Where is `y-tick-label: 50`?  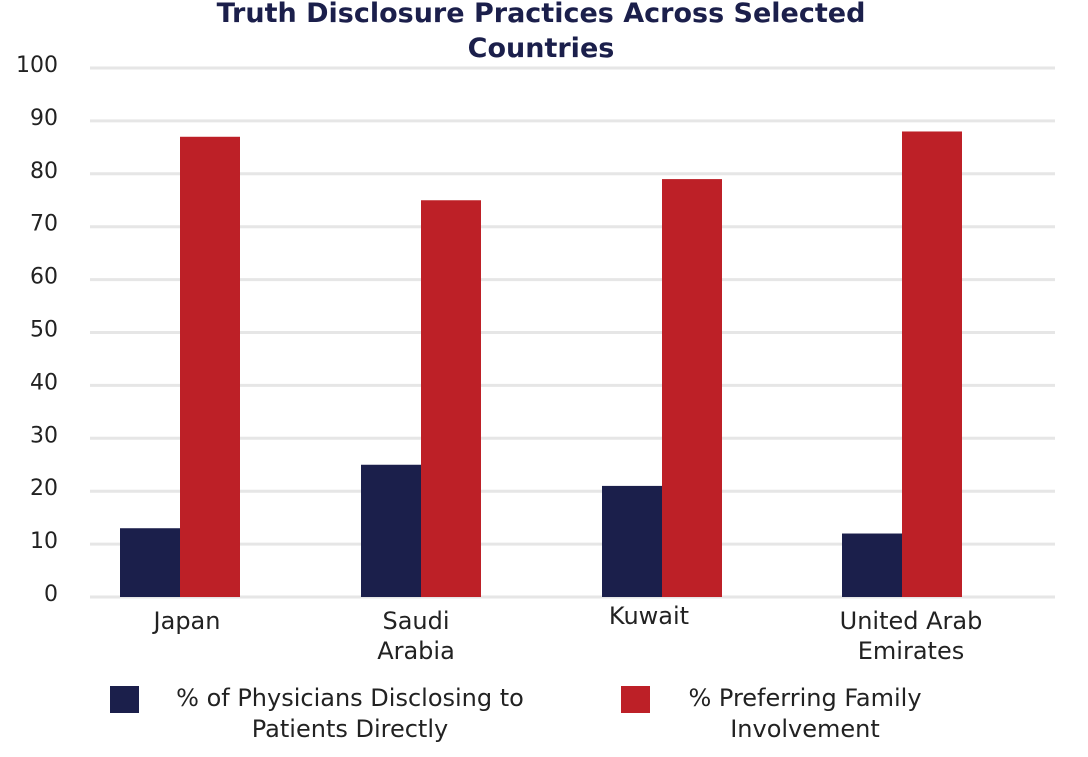
y-tick-label: 50 is located at coordinates (44, 330).